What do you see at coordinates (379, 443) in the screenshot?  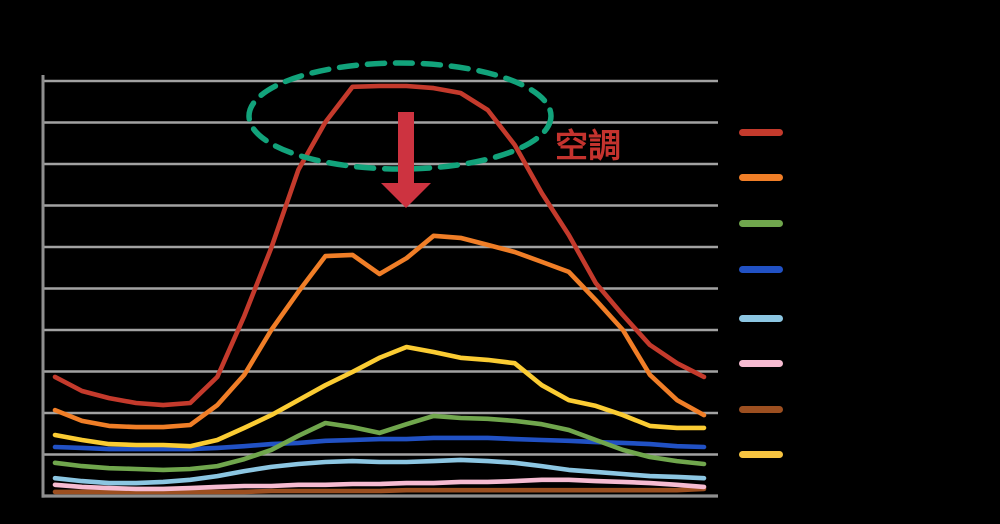 I see `line-green` at bounding box center [379, 443].